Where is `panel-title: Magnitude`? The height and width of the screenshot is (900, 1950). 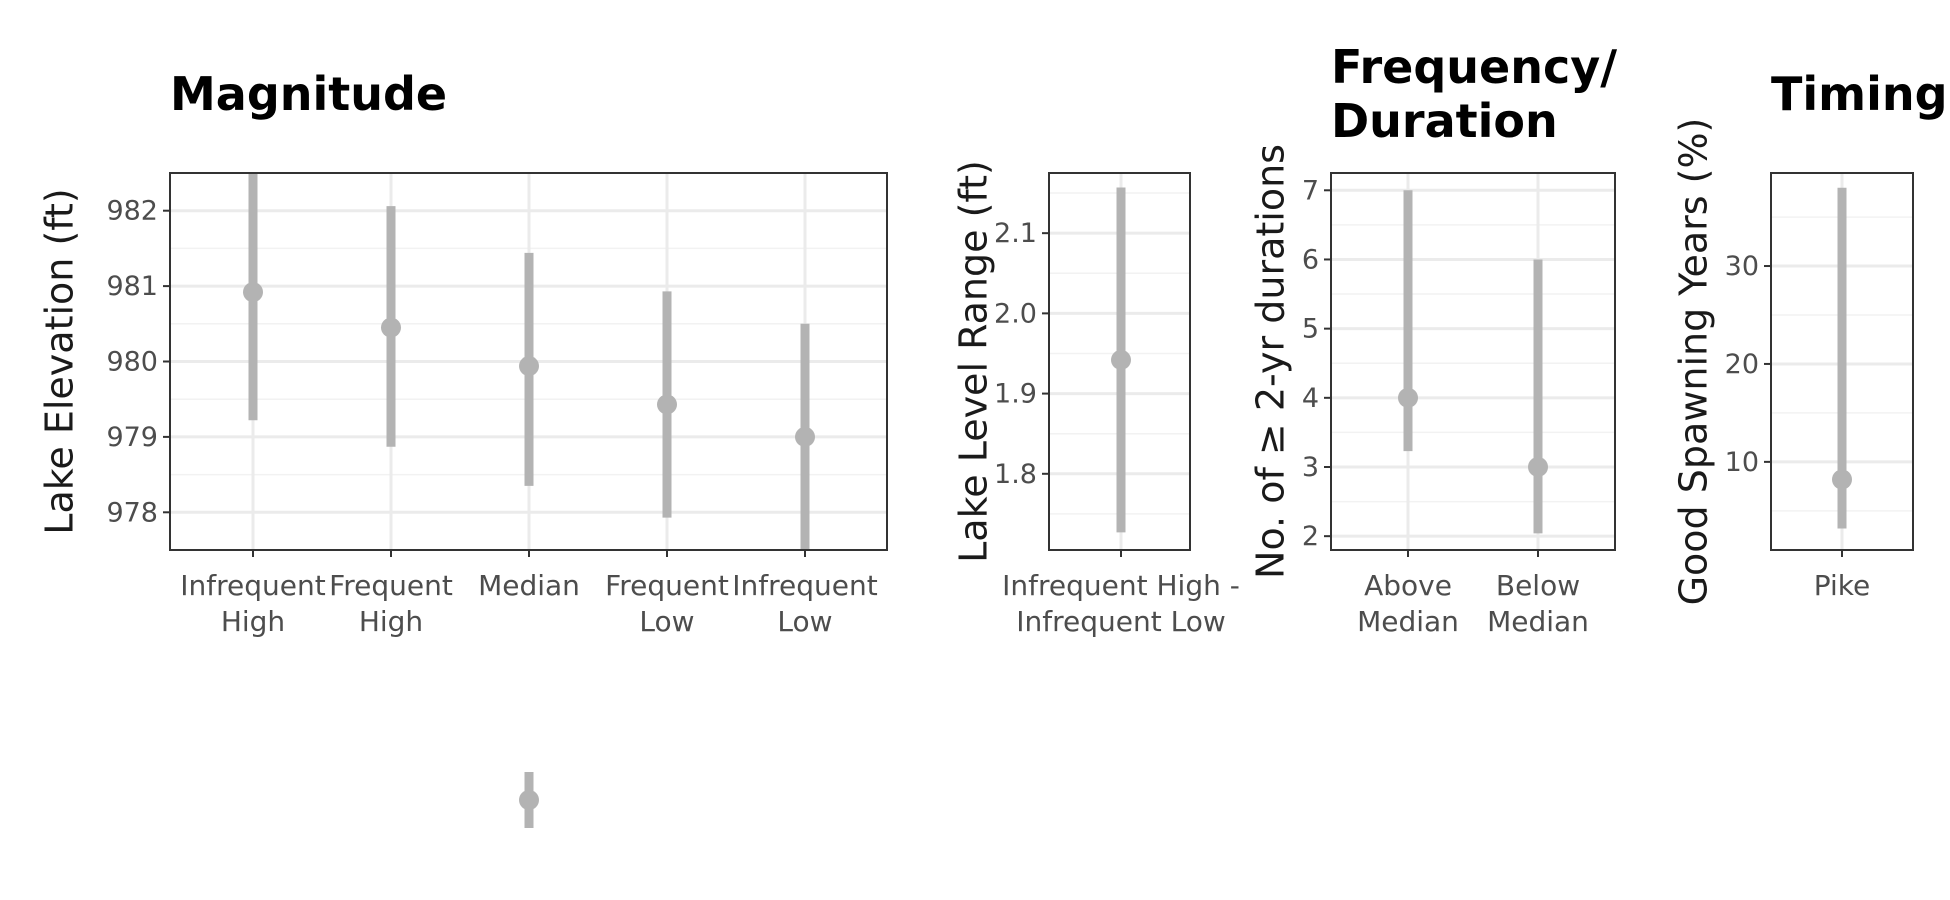 panel-title: Magnitude is located at coordinates (308, 94).